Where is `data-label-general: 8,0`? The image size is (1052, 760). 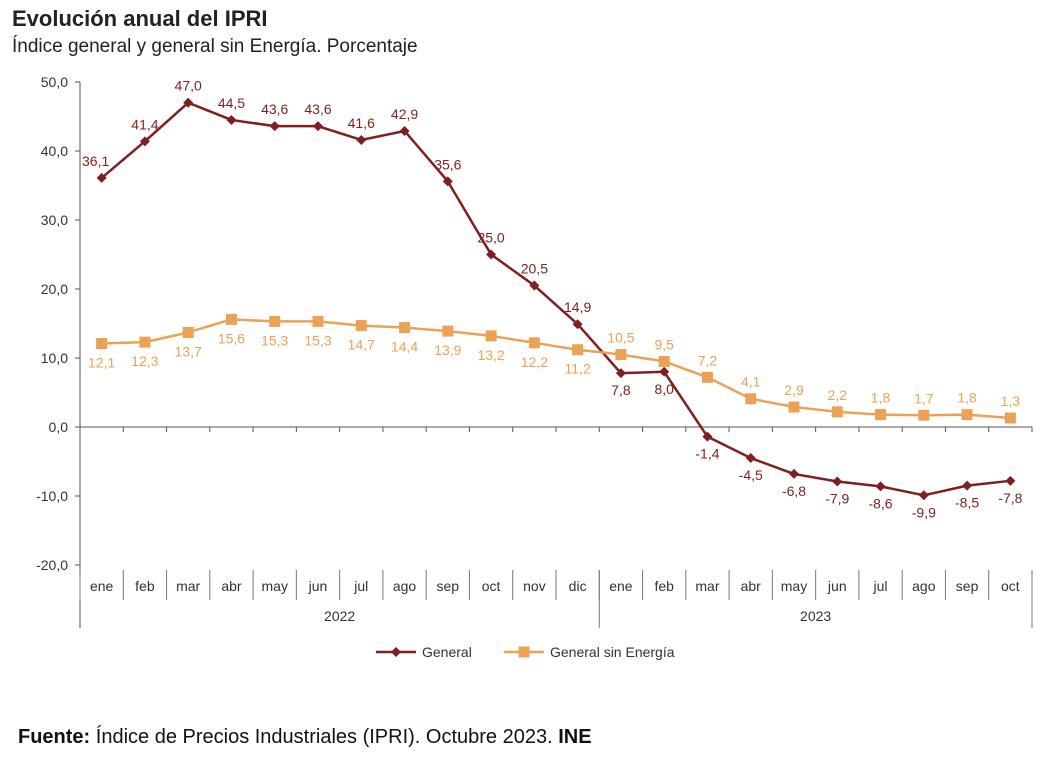 data-label-general: 8,0 is located at coordinates (664, 389).